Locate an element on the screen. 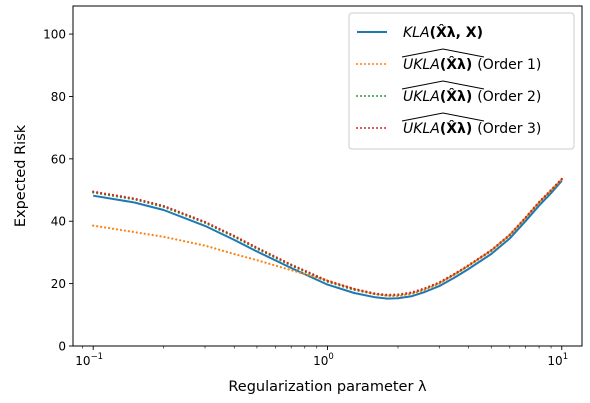 The height and width of the screenshot is (403, 590). legend-label-3: UKLA(X̂λ) (Order 2) is located at coordinates (472, 96).